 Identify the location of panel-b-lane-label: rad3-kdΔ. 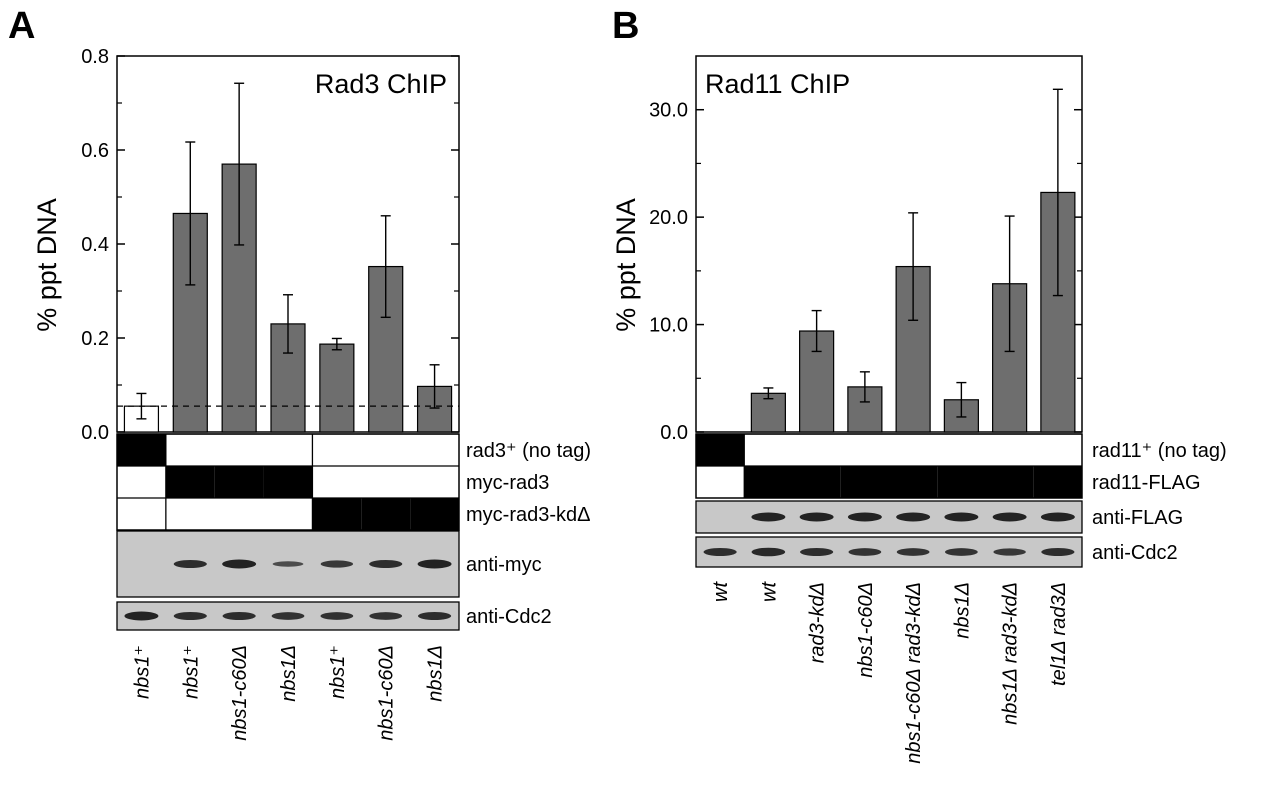
(818, 622).